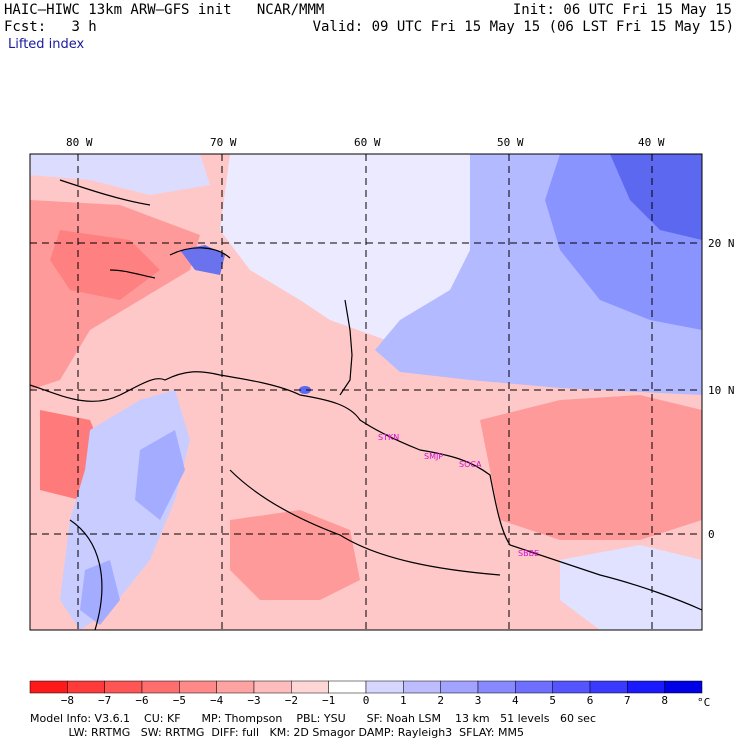  What do you see at coordinates (622, 10) in the screenshot?
I see `init-time: Init: 06 UTC Fri 15 May 15` at bounding box center [622, 10].